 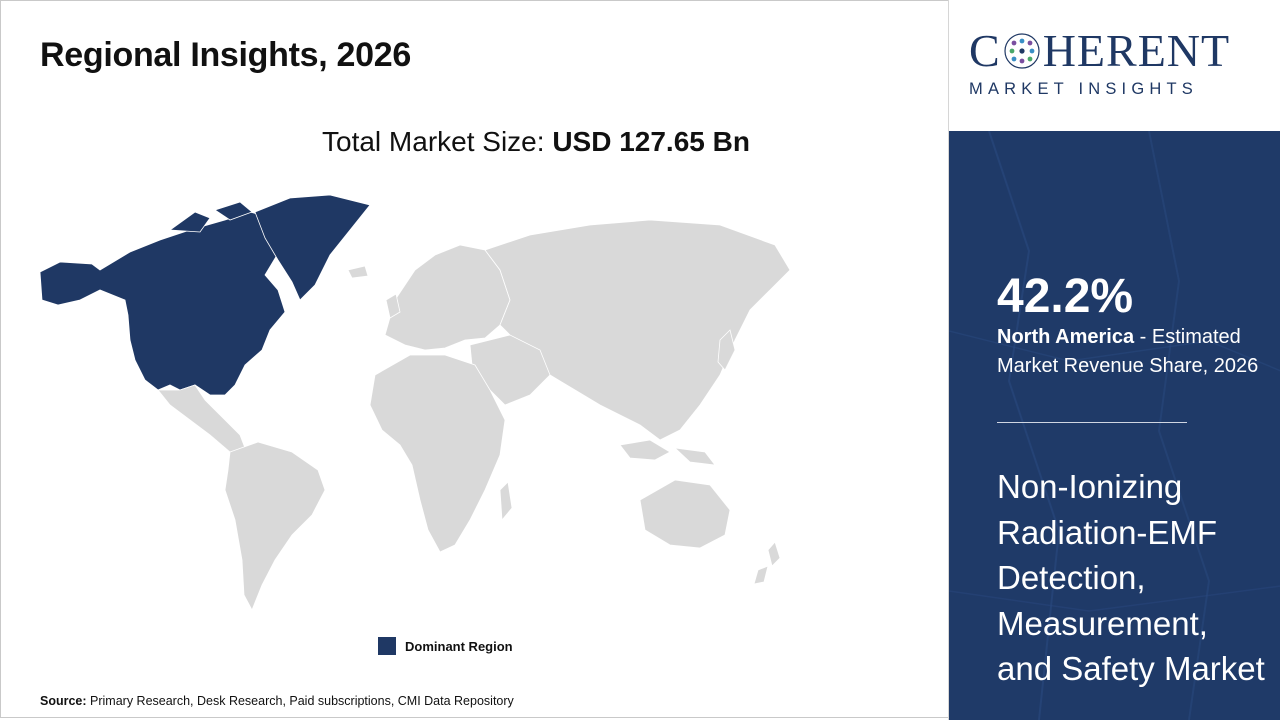 I want to click on share-percentage: 42.2%, so click(x=1065, y=296).